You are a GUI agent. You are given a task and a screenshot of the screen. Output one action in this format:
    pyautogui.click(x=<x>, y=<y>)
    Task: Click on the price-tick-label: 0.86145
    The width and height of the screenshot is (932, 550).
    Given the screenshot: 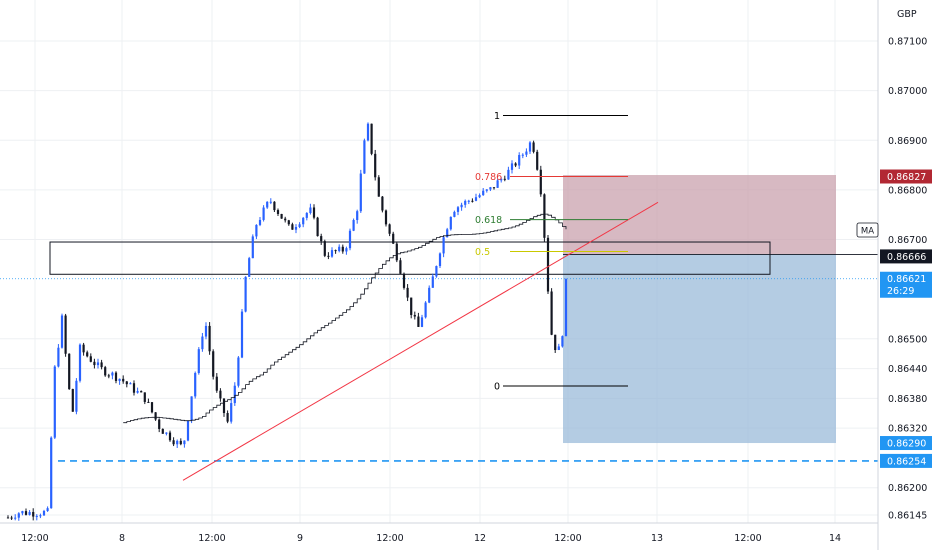 What is the action you would take?
    pyautogui.click(x=907, y=516)
    